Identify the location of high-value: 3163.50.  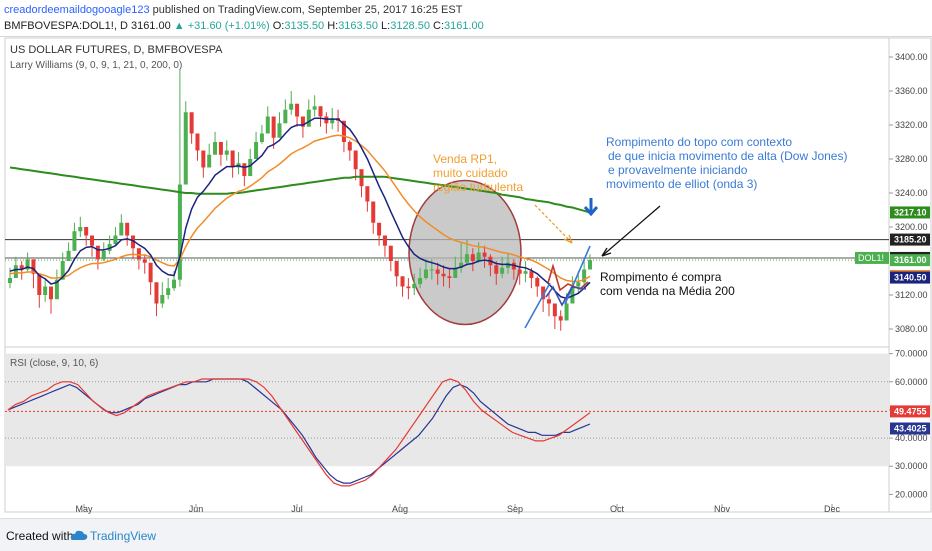
(358, 26).